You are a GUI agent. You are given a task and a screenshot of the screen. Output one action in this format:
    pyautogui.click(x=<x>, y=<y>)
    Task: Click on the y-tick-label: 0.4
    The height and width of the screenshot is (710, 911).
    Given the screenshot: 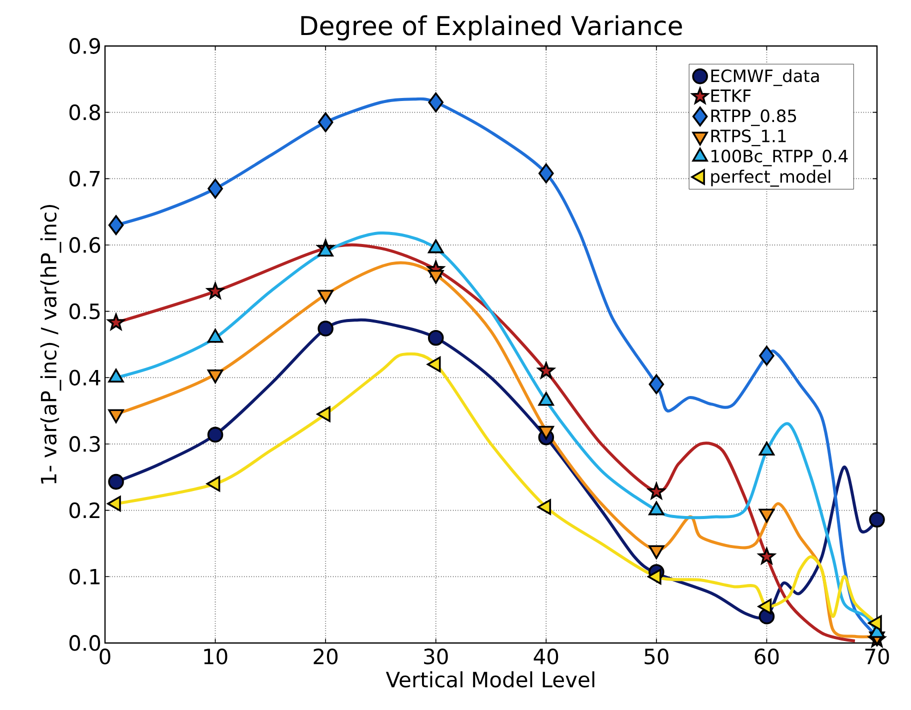 What is the action you would take?
    pyautogui.click(x=84, y=378)
    